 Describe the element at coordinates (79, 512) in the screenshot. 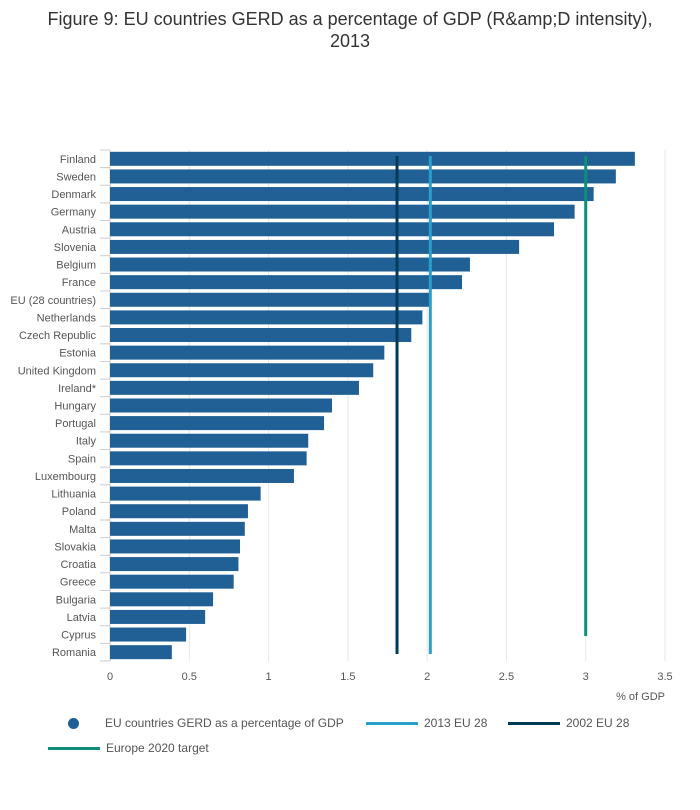

I see `category-label: Poland` at that location.